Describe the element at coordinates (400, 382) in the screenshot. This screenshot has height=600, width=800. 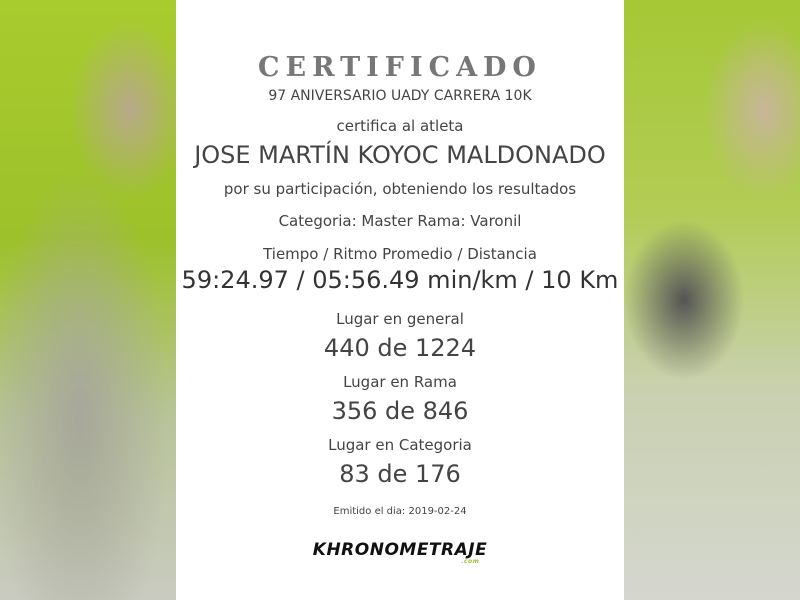
I see `rama-place-label: Lugar en Rama` at that location.